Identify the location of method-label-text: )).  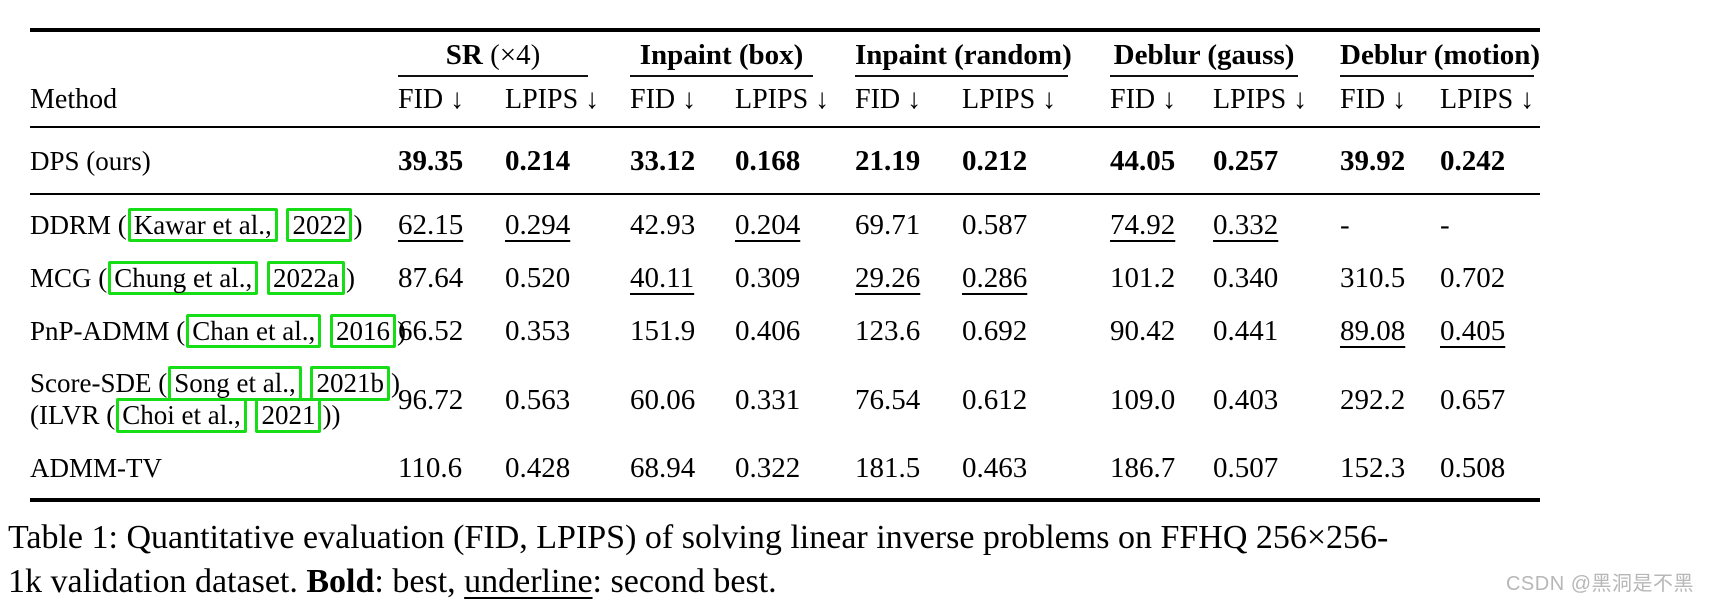
(331, 415).